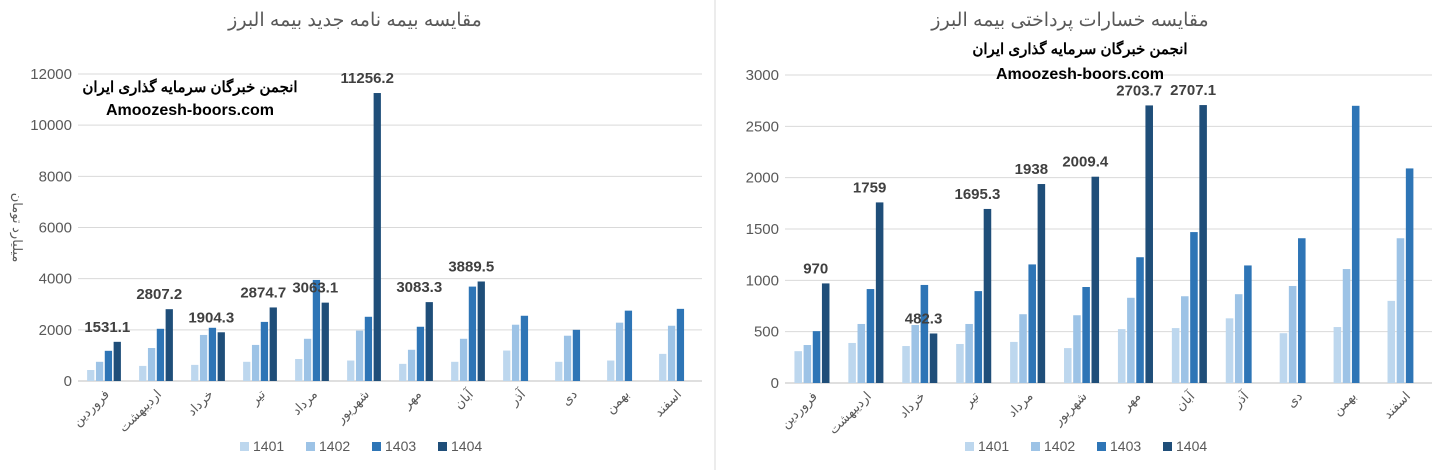  Describe the element at coordinates (1139, 90) in the screenshot. I see `data-label: 2703.7` at that location.